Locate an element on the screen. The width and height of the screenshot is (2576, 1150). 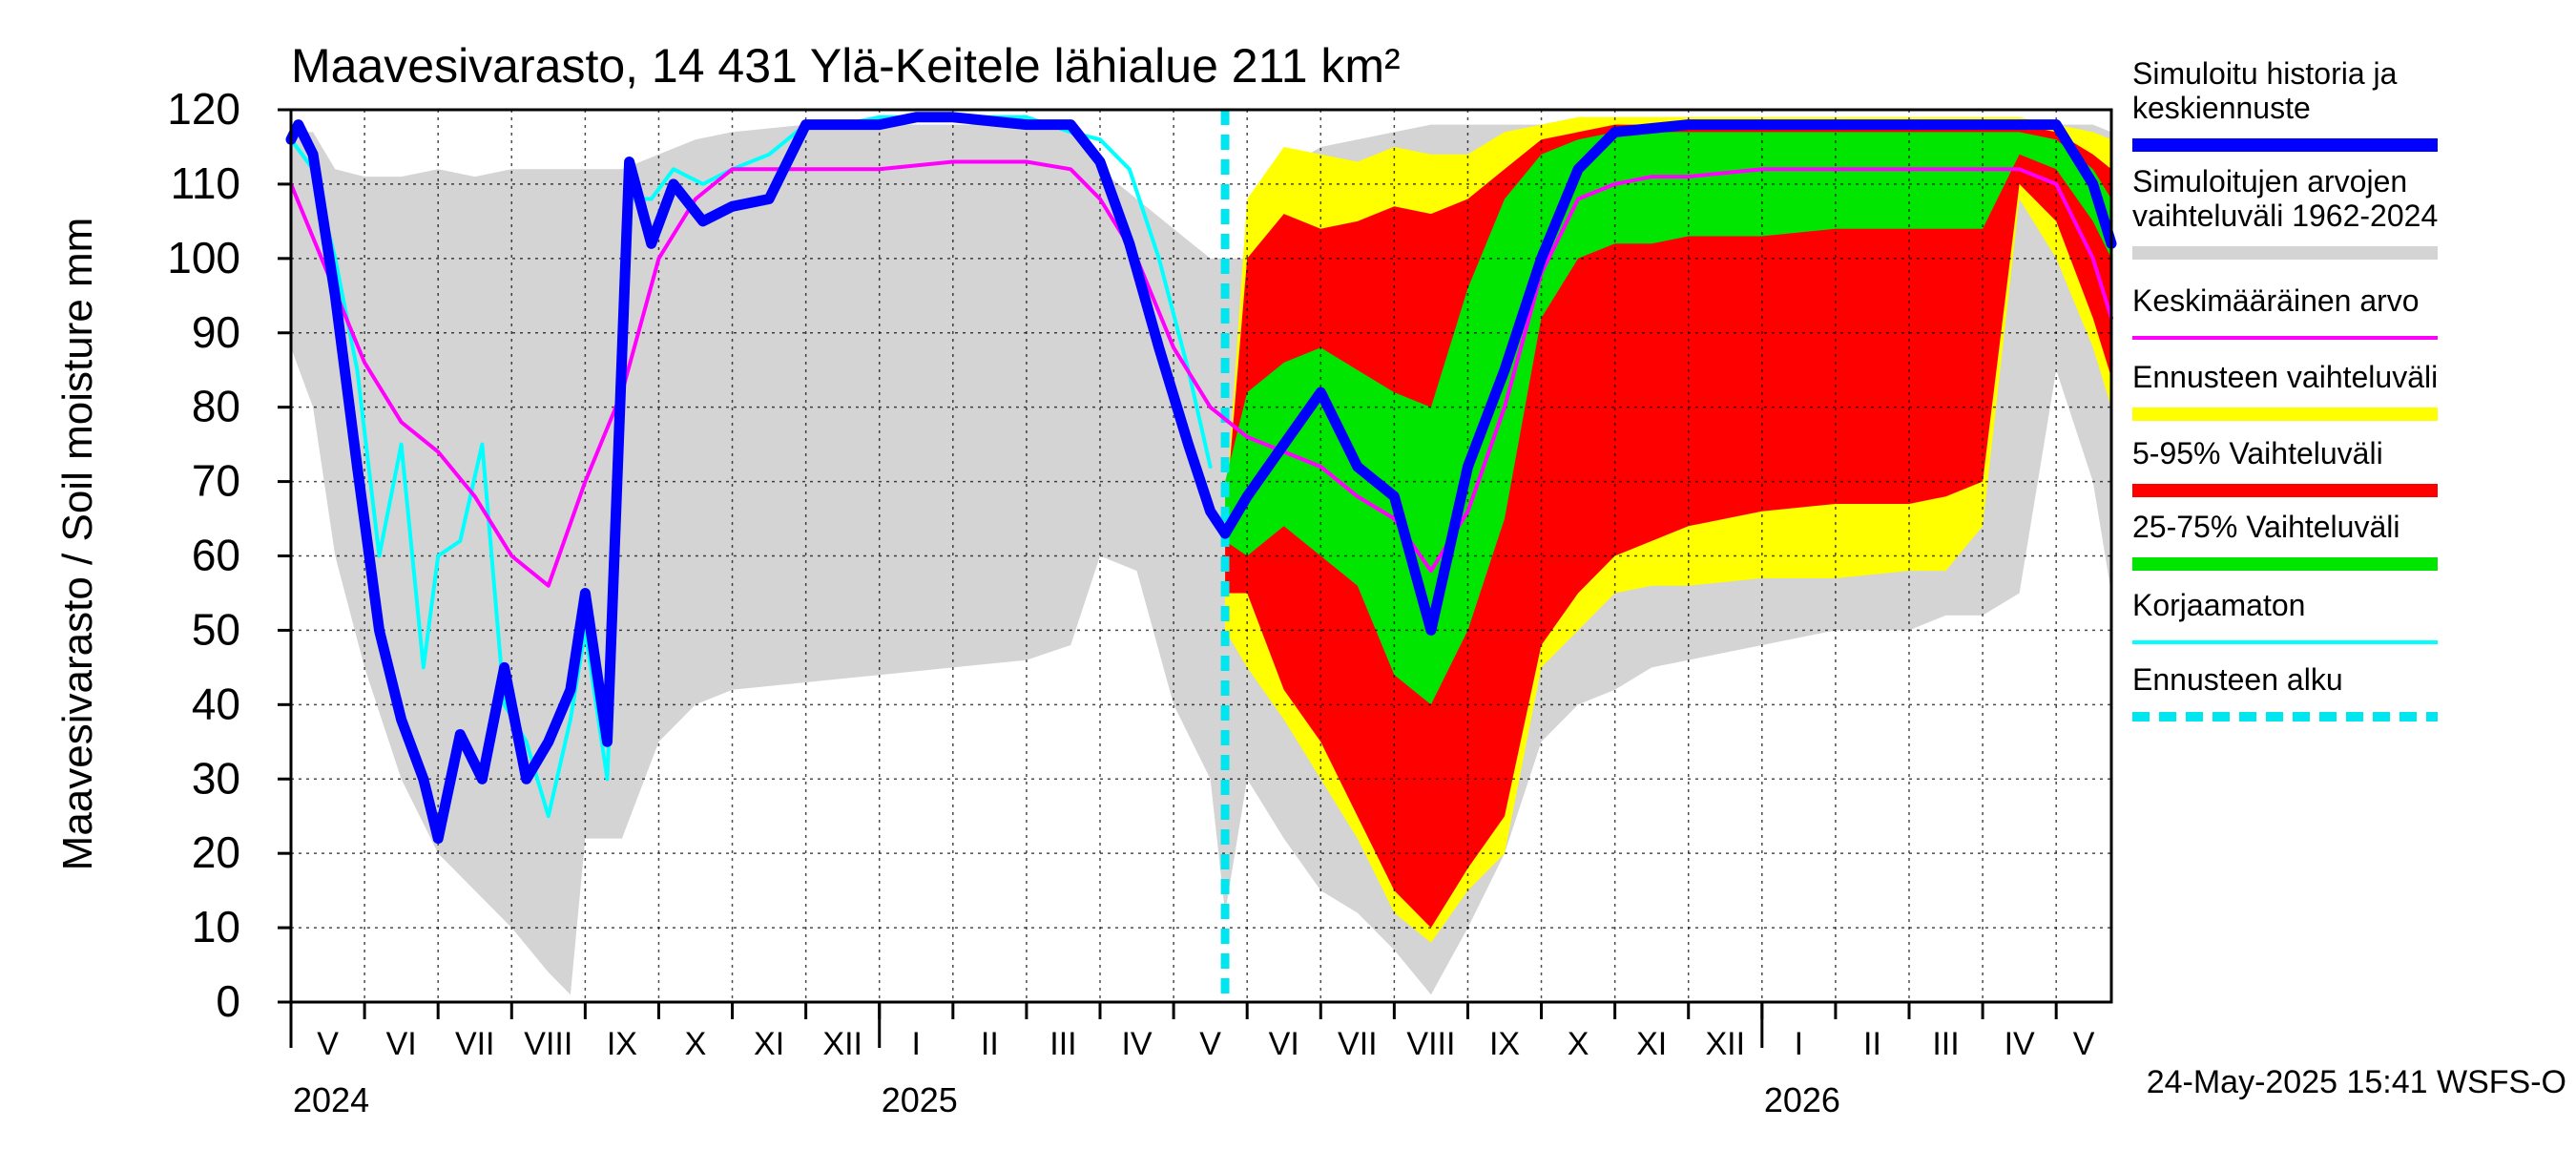
y-tick-label: 70 is located at coordinates (216, 481).